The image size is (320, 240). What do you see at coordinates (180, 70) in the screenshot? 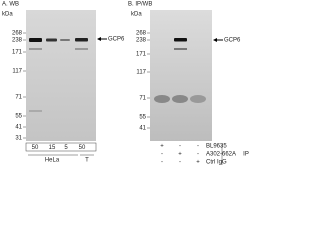
I see `bands-b` at bounding box center [180, 70].